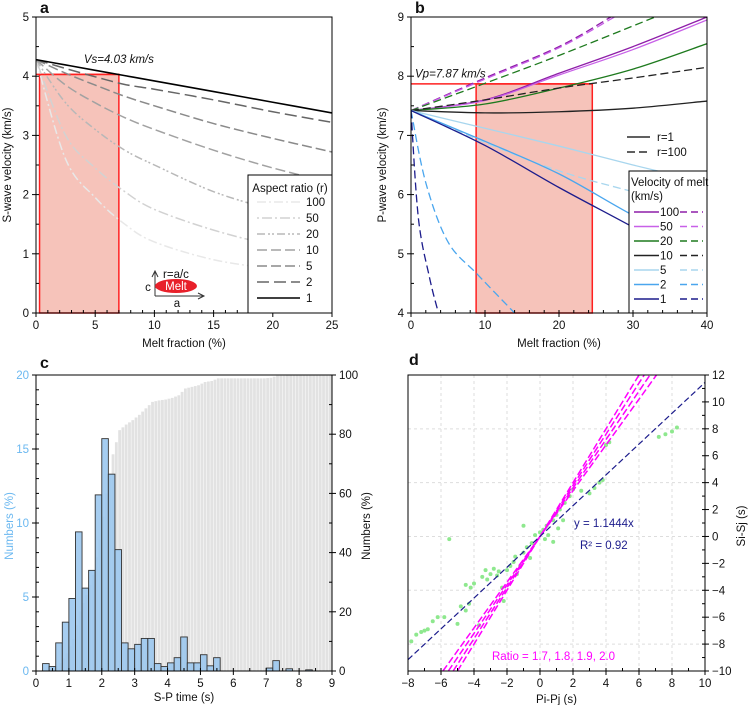 This screenshot has height=705, width=750. I want to click on x-tick-label: 1, so click(69, 684).